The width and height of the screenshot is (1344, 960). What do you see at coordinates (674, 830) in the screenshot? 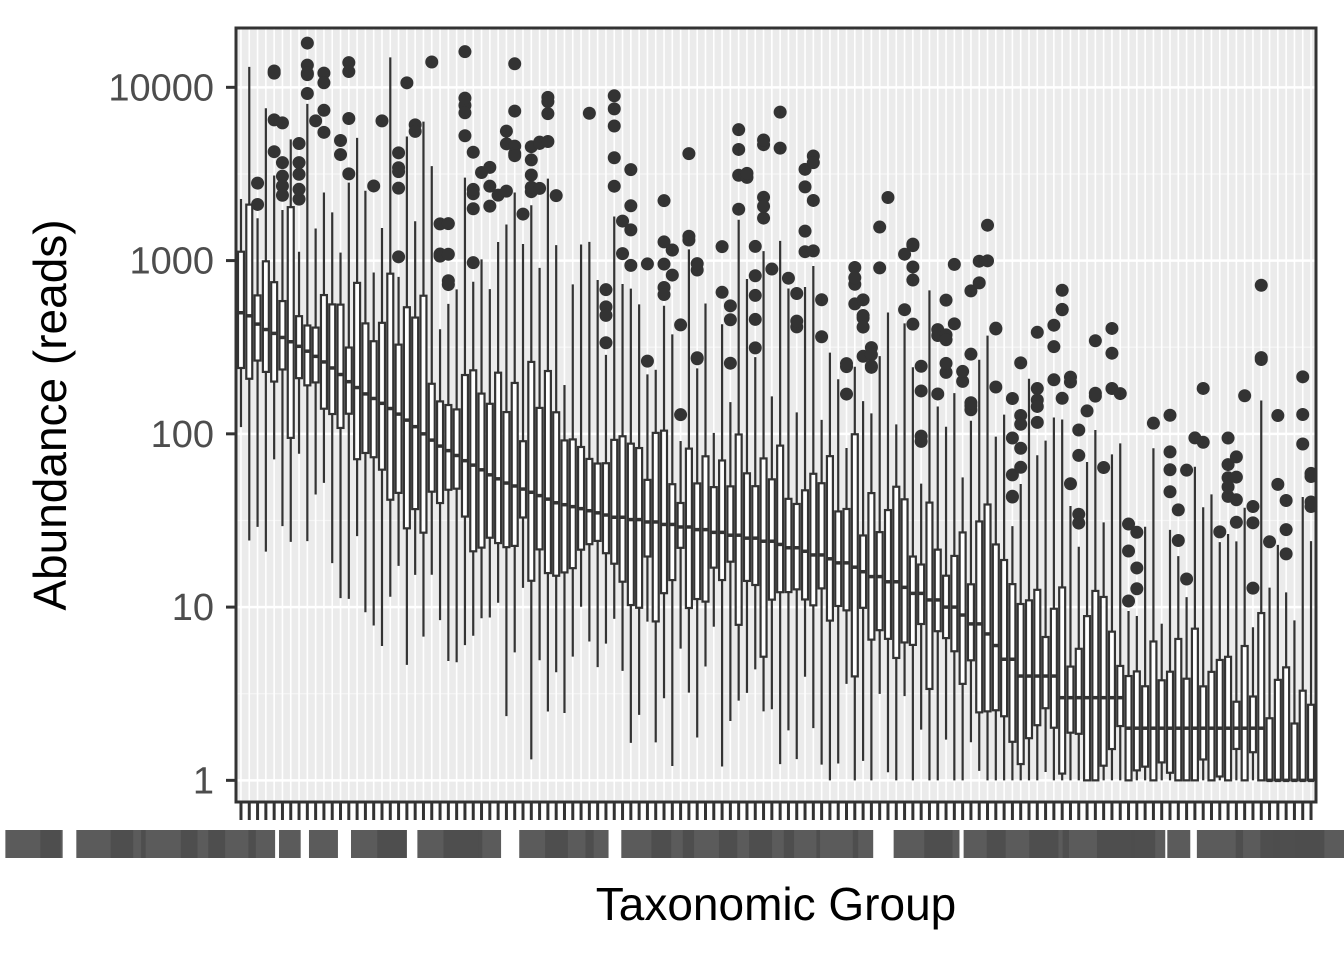
I see `x-axis` at bounding box center [674, 830].